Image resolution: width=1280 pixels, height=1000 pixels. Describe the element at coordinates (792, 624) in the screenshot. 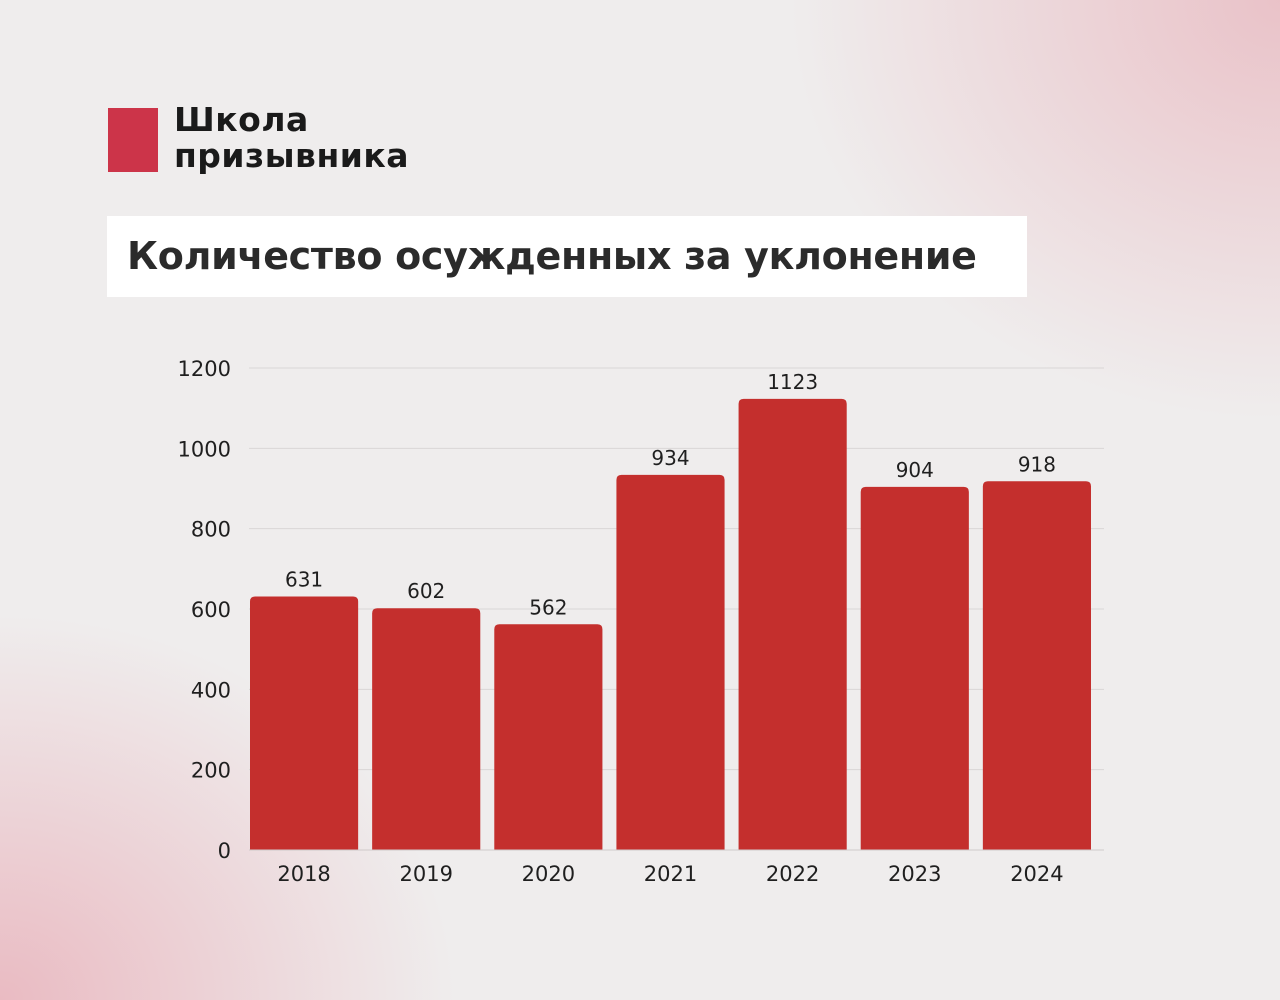

I see `bar-2022` at that location.